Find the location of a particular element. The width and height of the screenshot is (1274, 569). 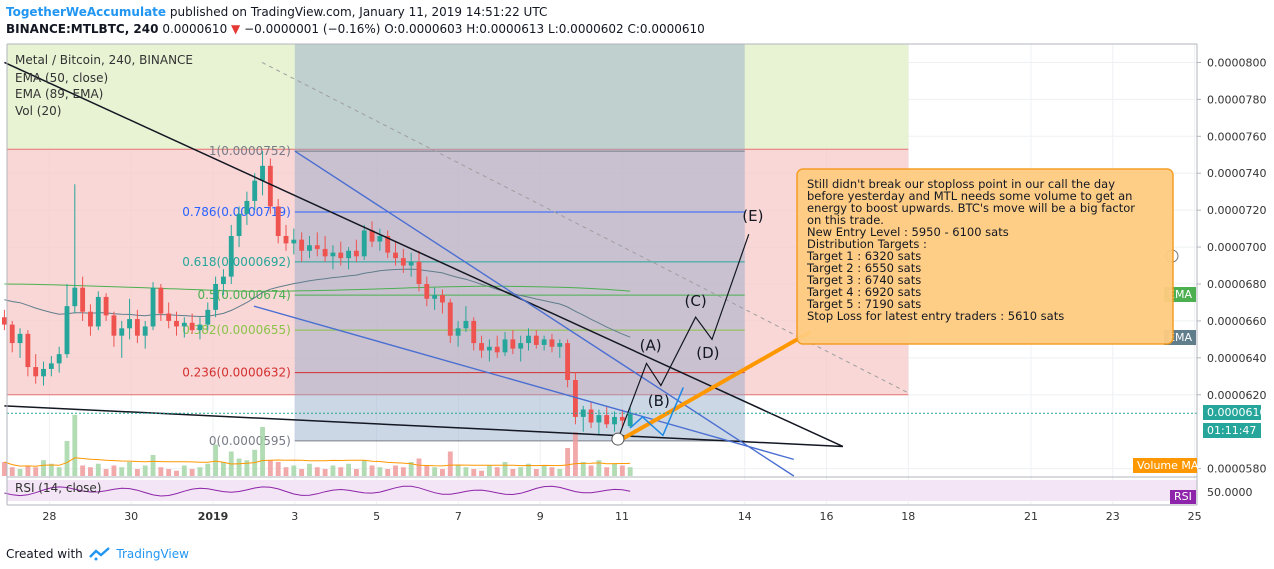

x-tick-label: 21 is located at coordinates (1031, 516).